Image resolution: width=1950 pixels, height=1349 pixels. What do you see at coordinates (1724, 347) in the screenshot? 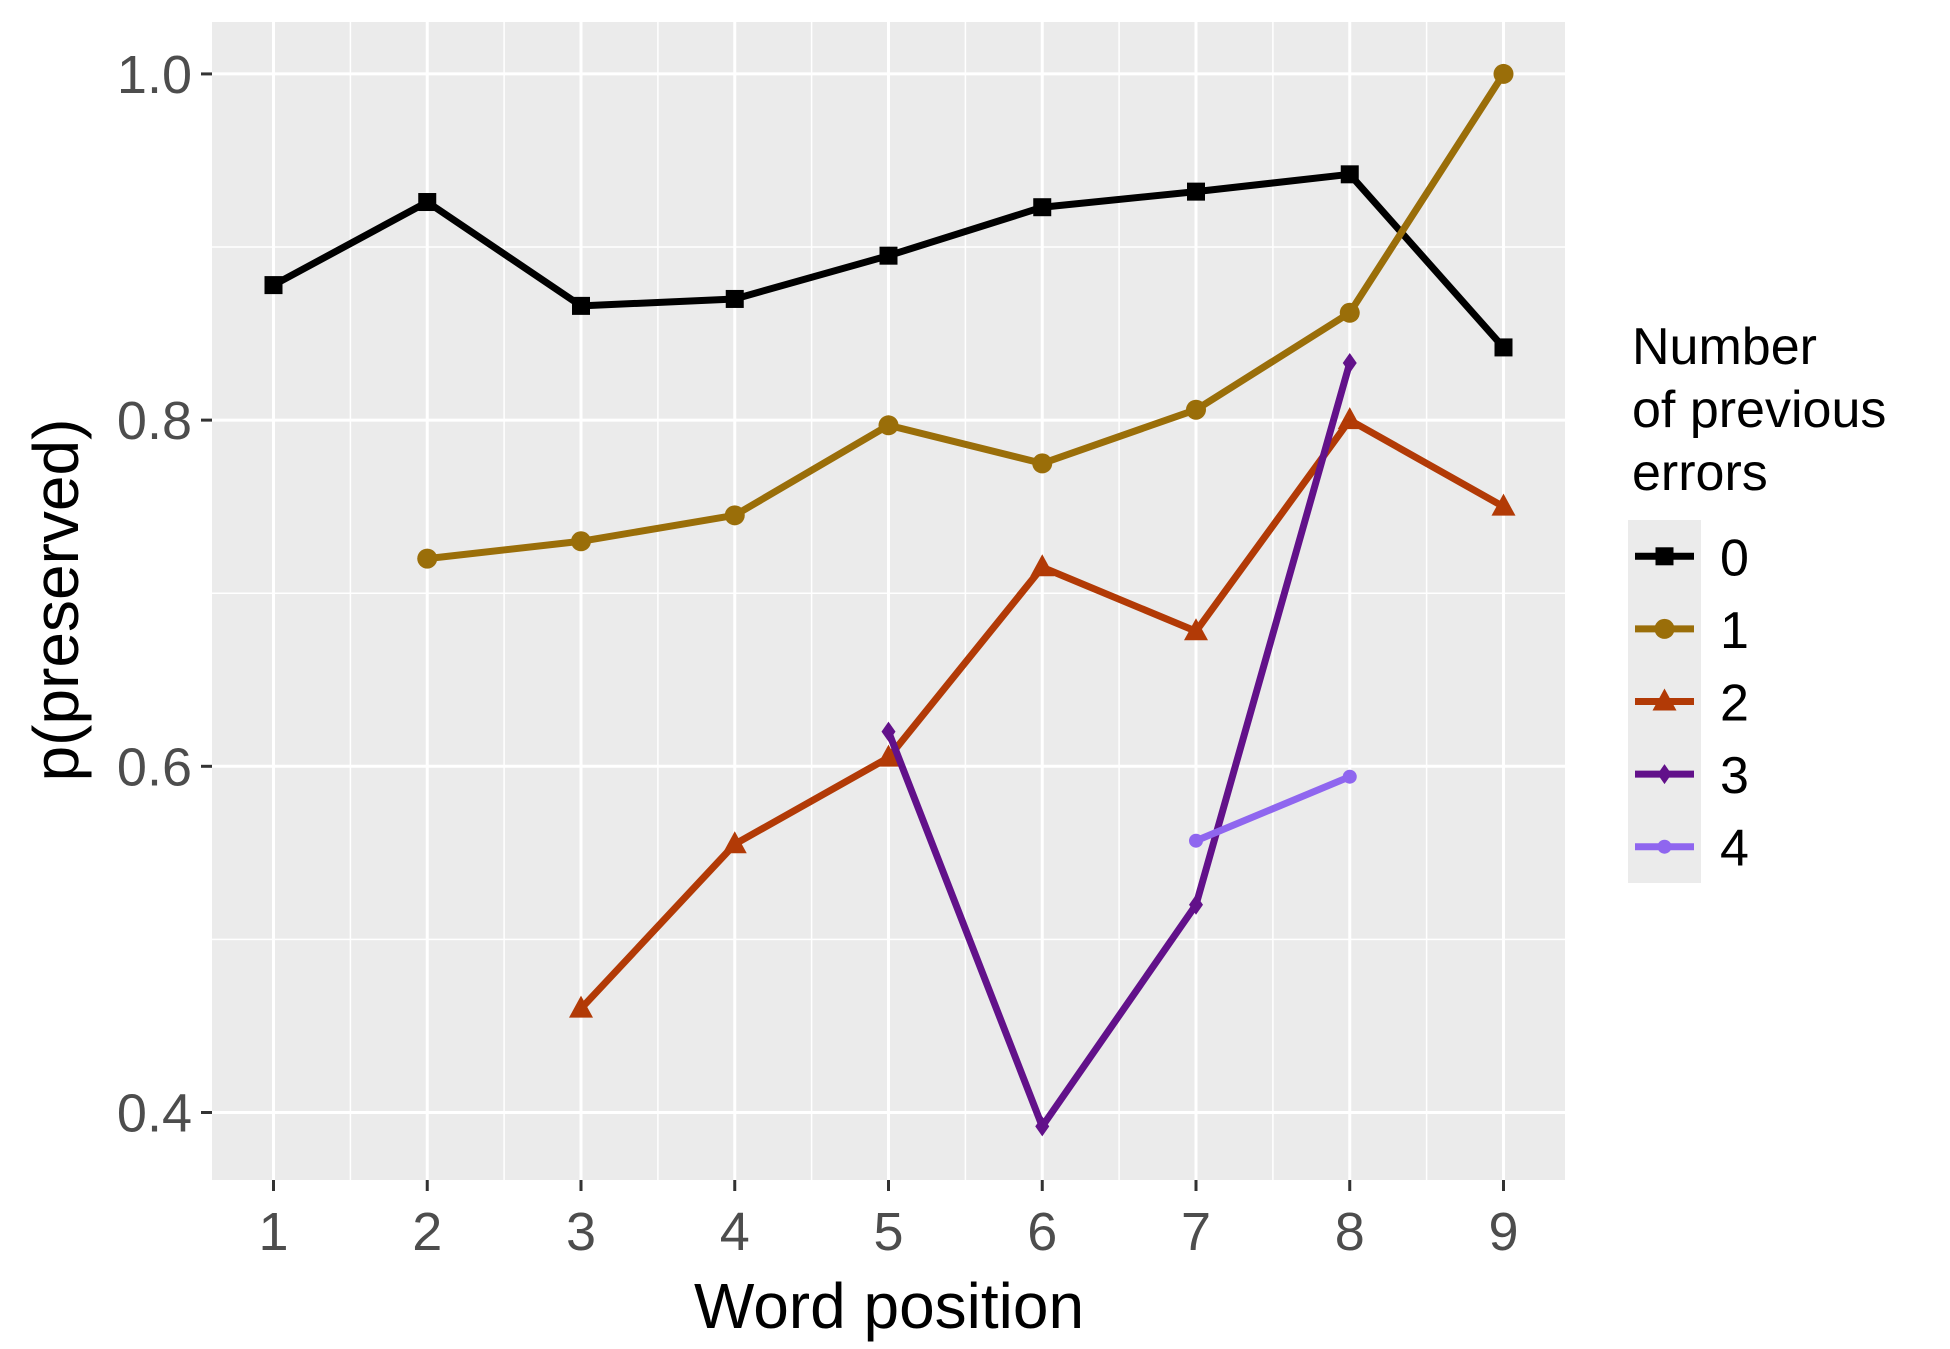
I see `legend-title-line-1: Number` at bounding box center [1724, 347].